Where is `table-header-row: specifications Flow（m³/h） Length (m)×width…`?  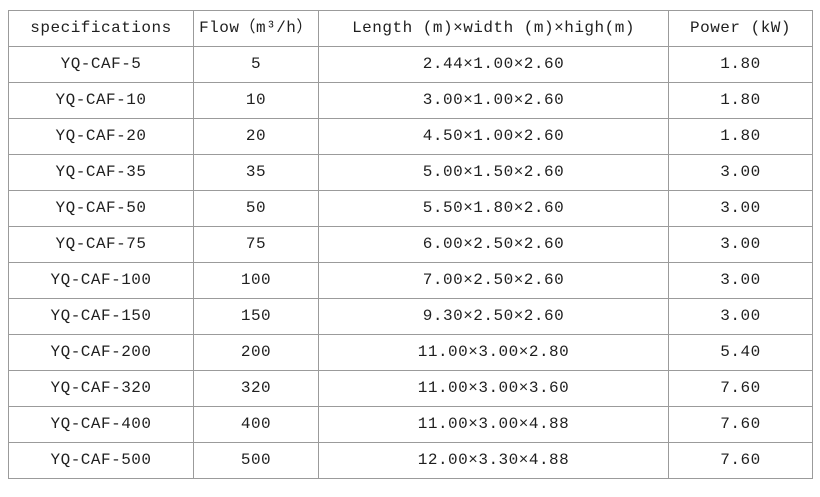
table-header-row: specifications Flow（m³/h） Length (m)×width… is located at coordinates (410, 28).